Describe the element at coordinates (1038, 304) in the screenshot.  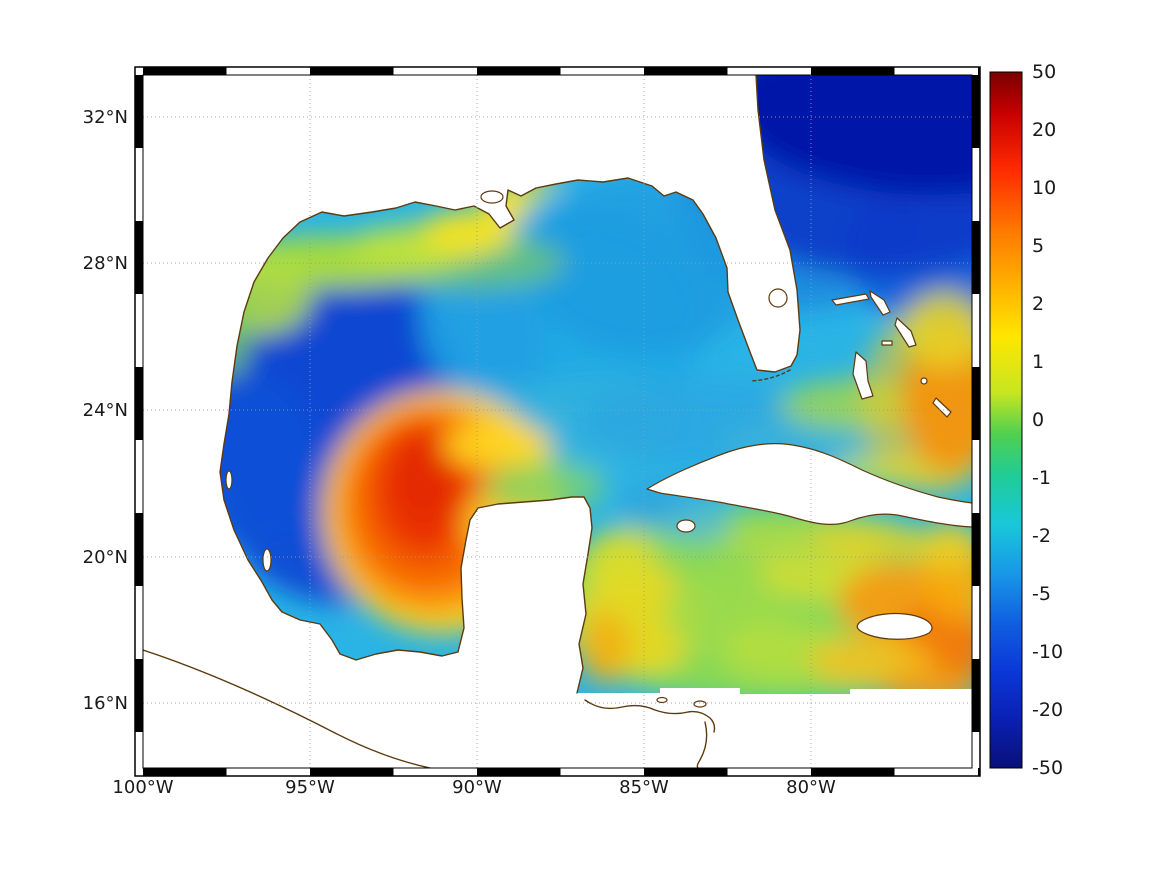
I see `colorbar-tick-2: 2` at that location.